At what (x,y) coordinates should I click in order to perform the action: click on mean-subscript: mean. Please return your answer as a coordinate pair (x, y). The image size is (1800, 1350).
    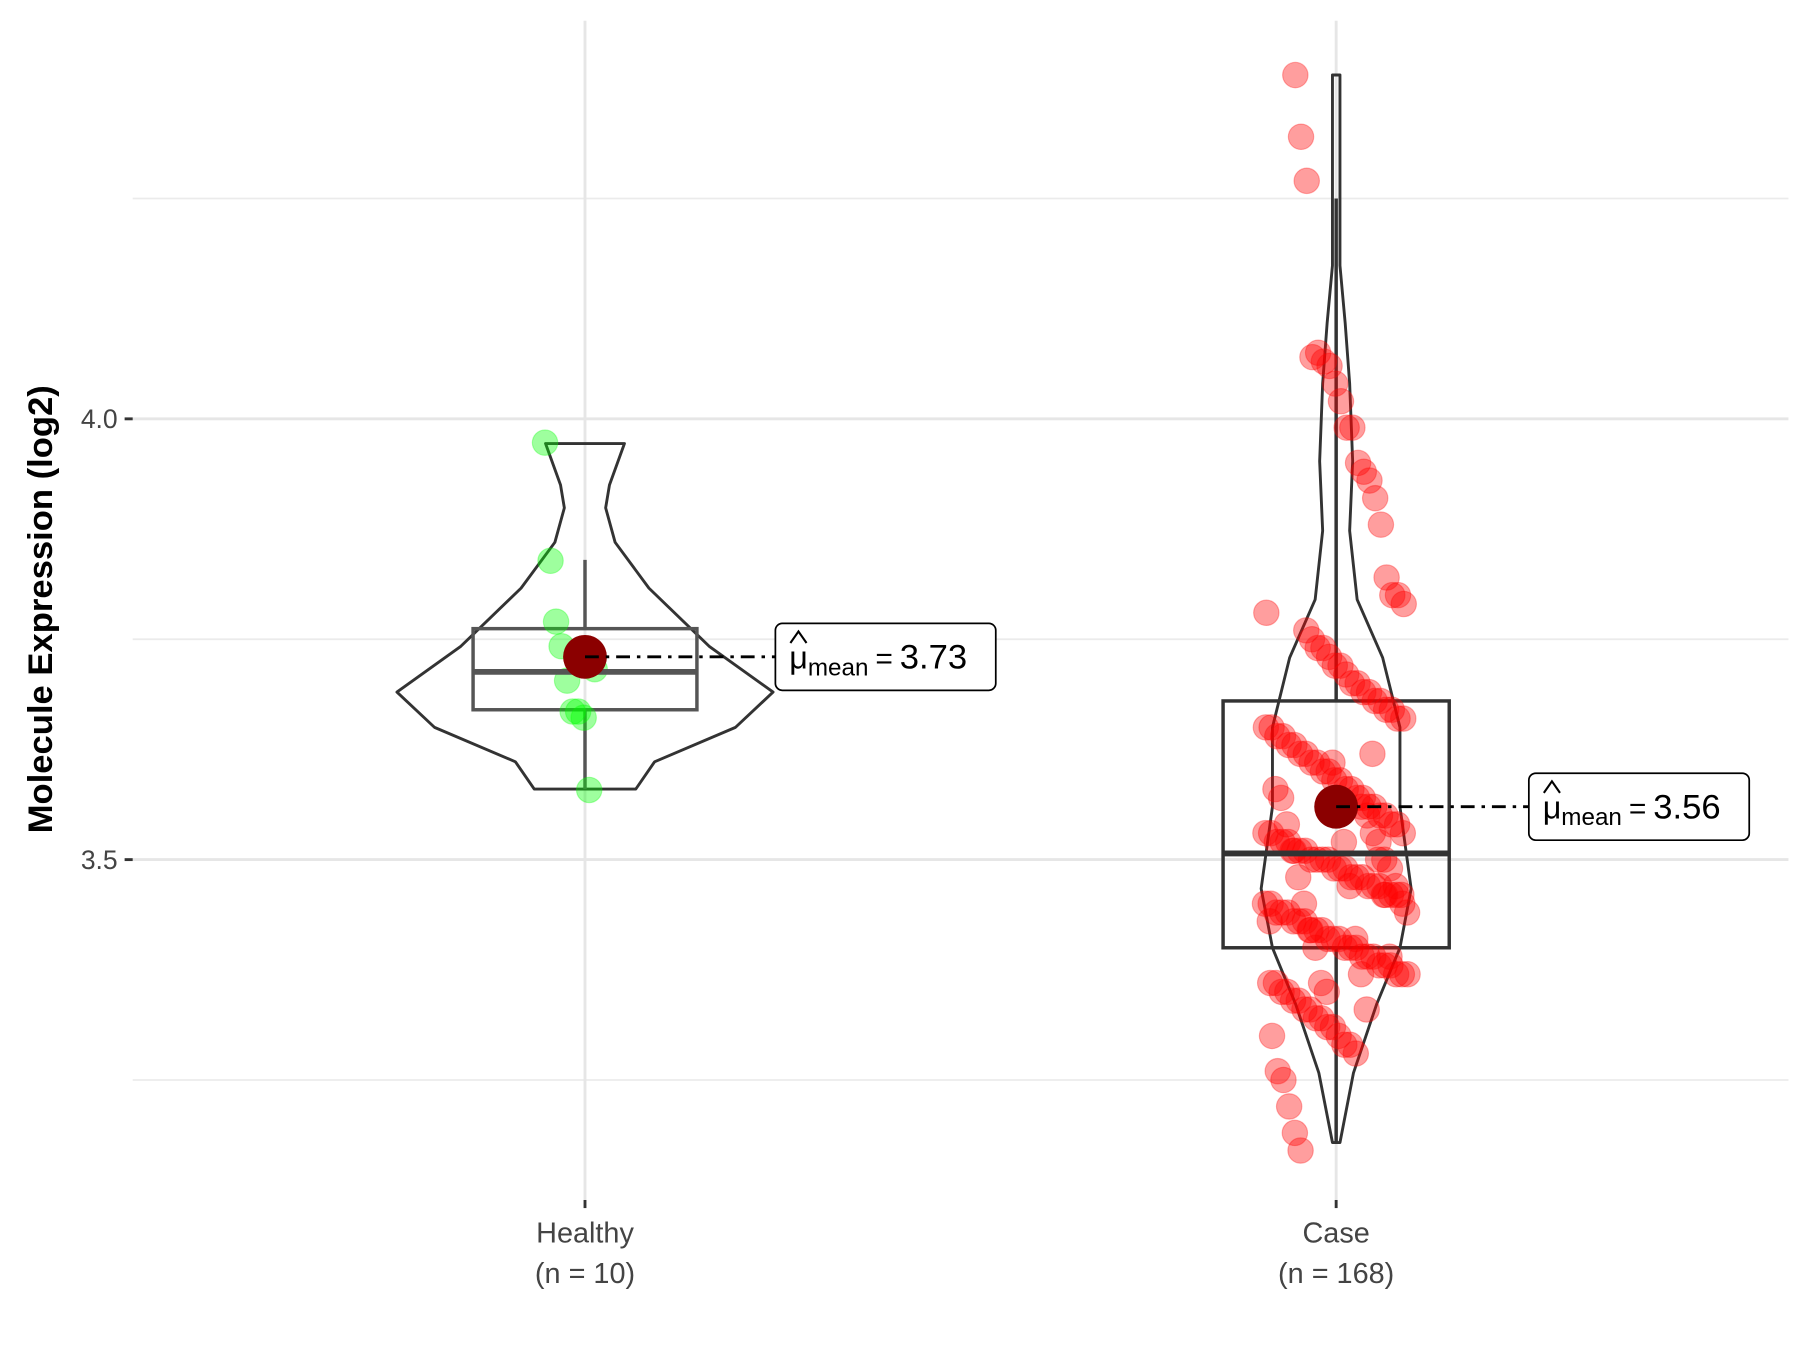
    Looking at the image, I should click on (838, 667).